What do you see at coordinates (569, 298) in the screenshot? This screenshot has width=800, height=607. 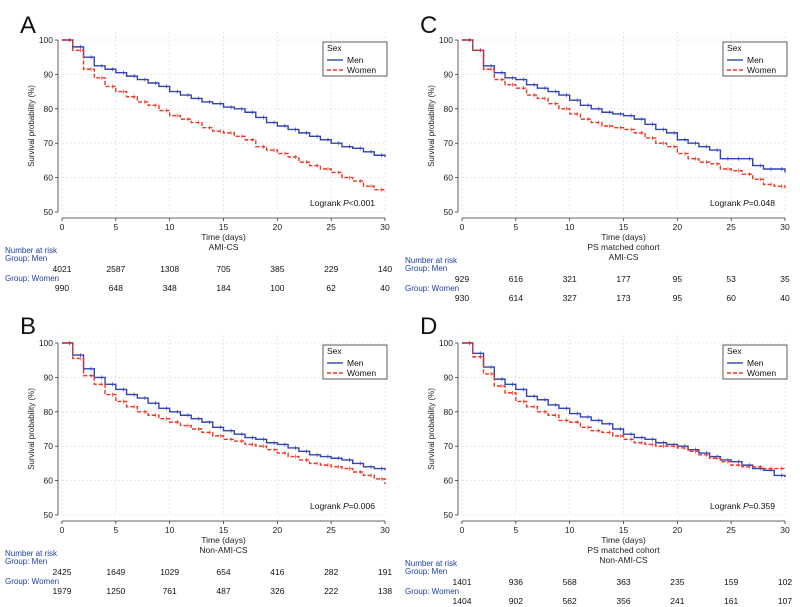 I see `risk-count-women: 327` at bounding box center [569, 298].